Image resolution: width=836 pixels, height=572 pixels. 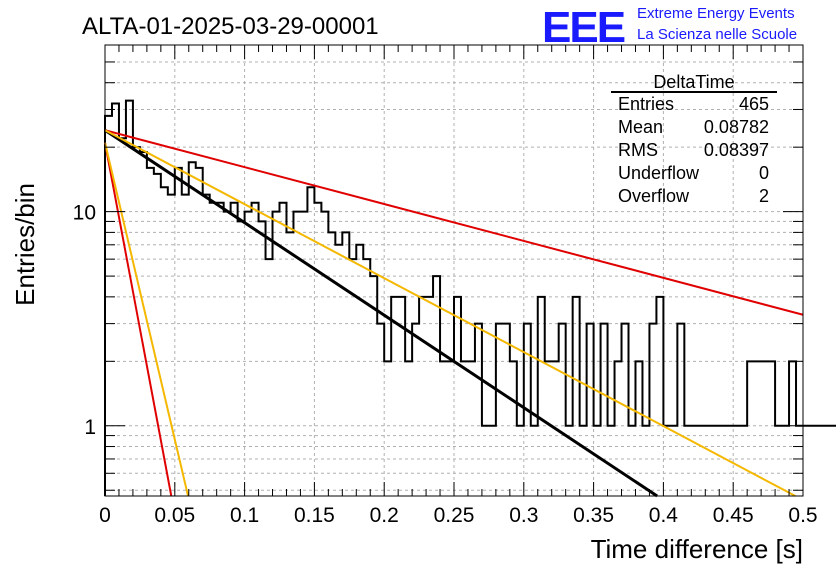 What do you see at coordinates (664, 515) in the screenshot?
I see `x-tick-label: 0.4` at bounding box center [664, 515].